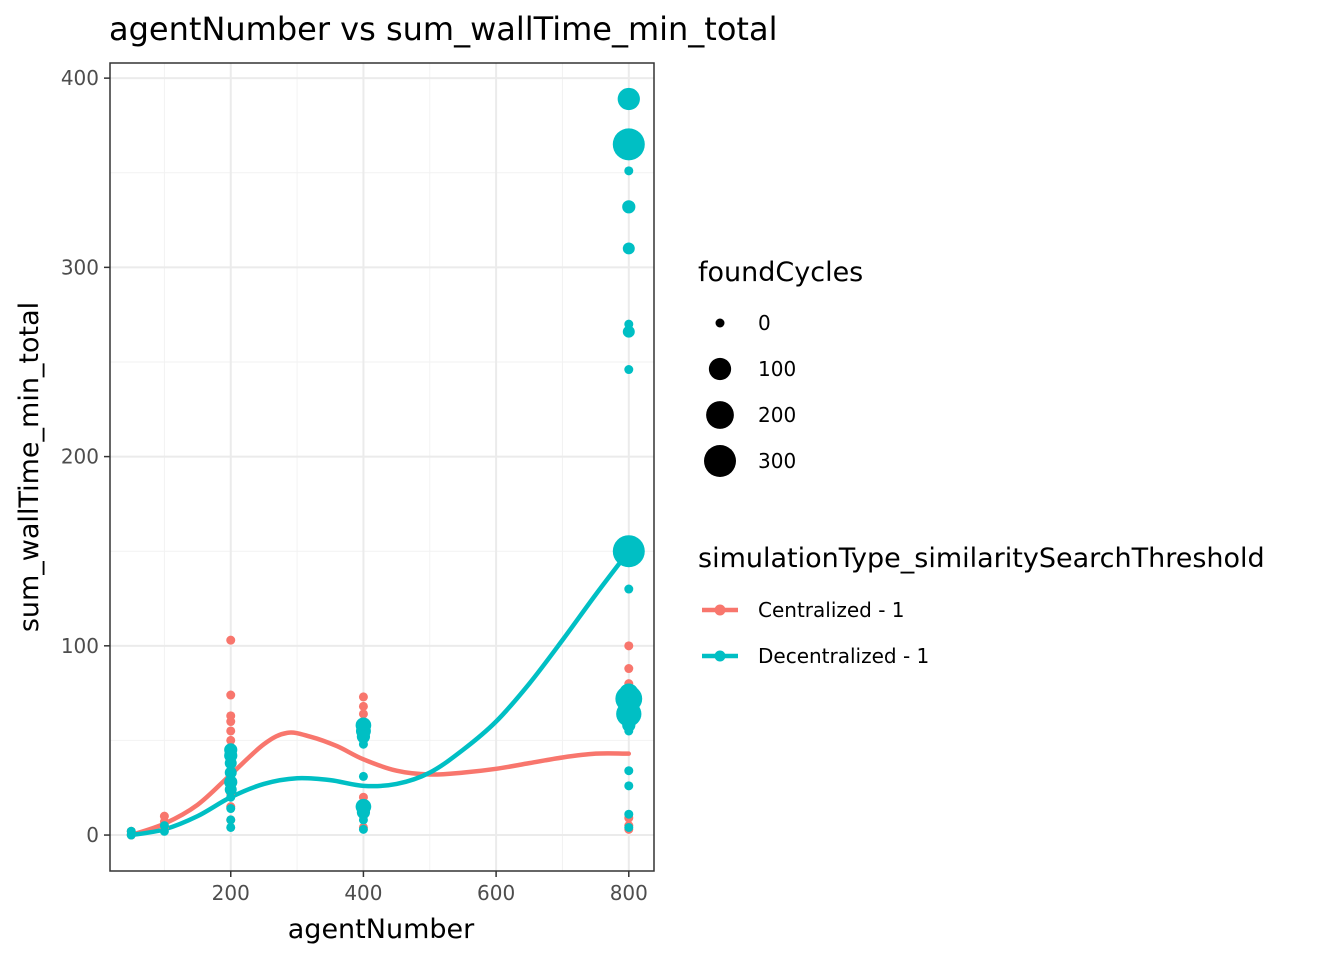 The width and height of the screenshot is (1344, 960). I want to click on y-tick-label: 400, so click(80, 78).